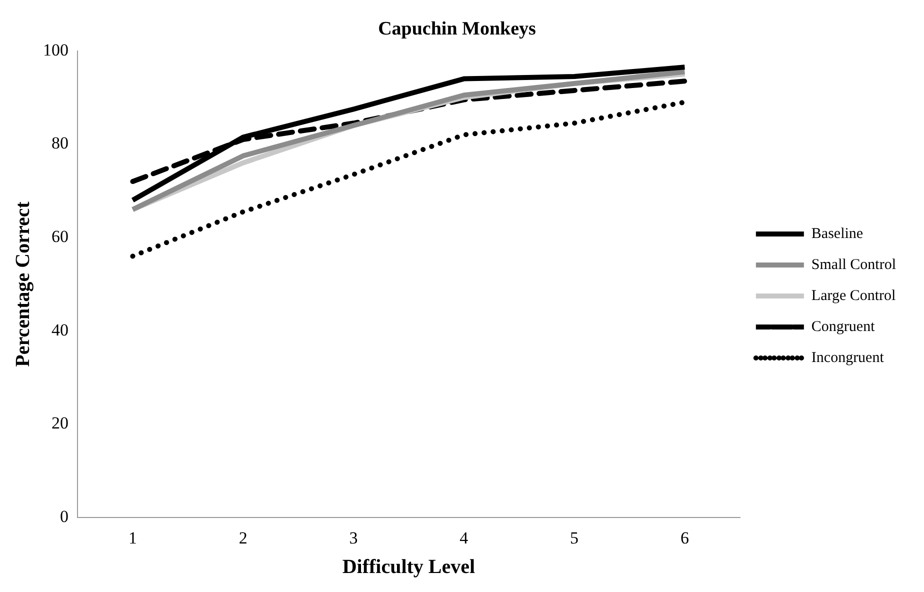  Describe the element at coordinates (853, 264) in the screenshot. I see `legend-label: Small Control` at that location.